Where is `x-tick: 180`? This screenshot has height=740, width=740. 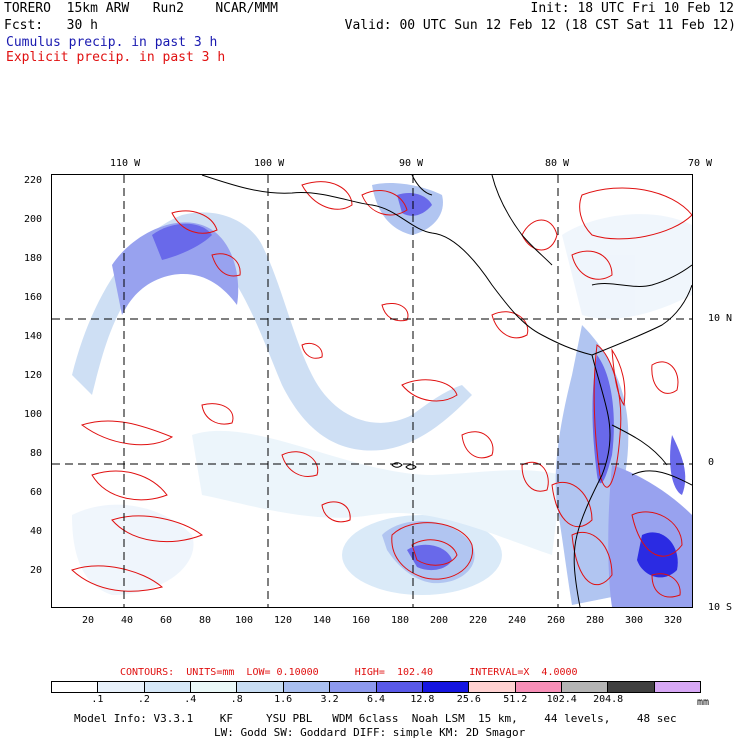 x-tick: 180 is located at coordinates (400, 620).